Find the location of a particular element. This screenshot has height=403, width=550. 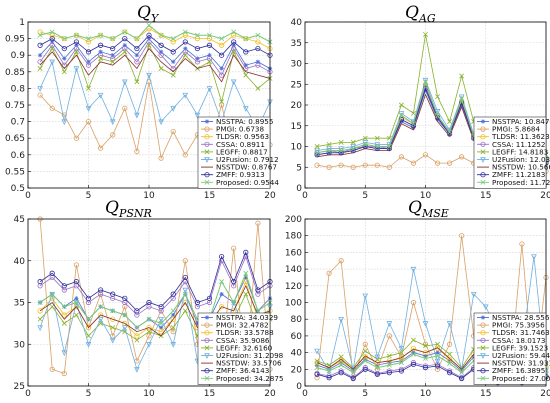

legend-entry: NSSTDW: 10.5661 is located at coordinates (521, 167).